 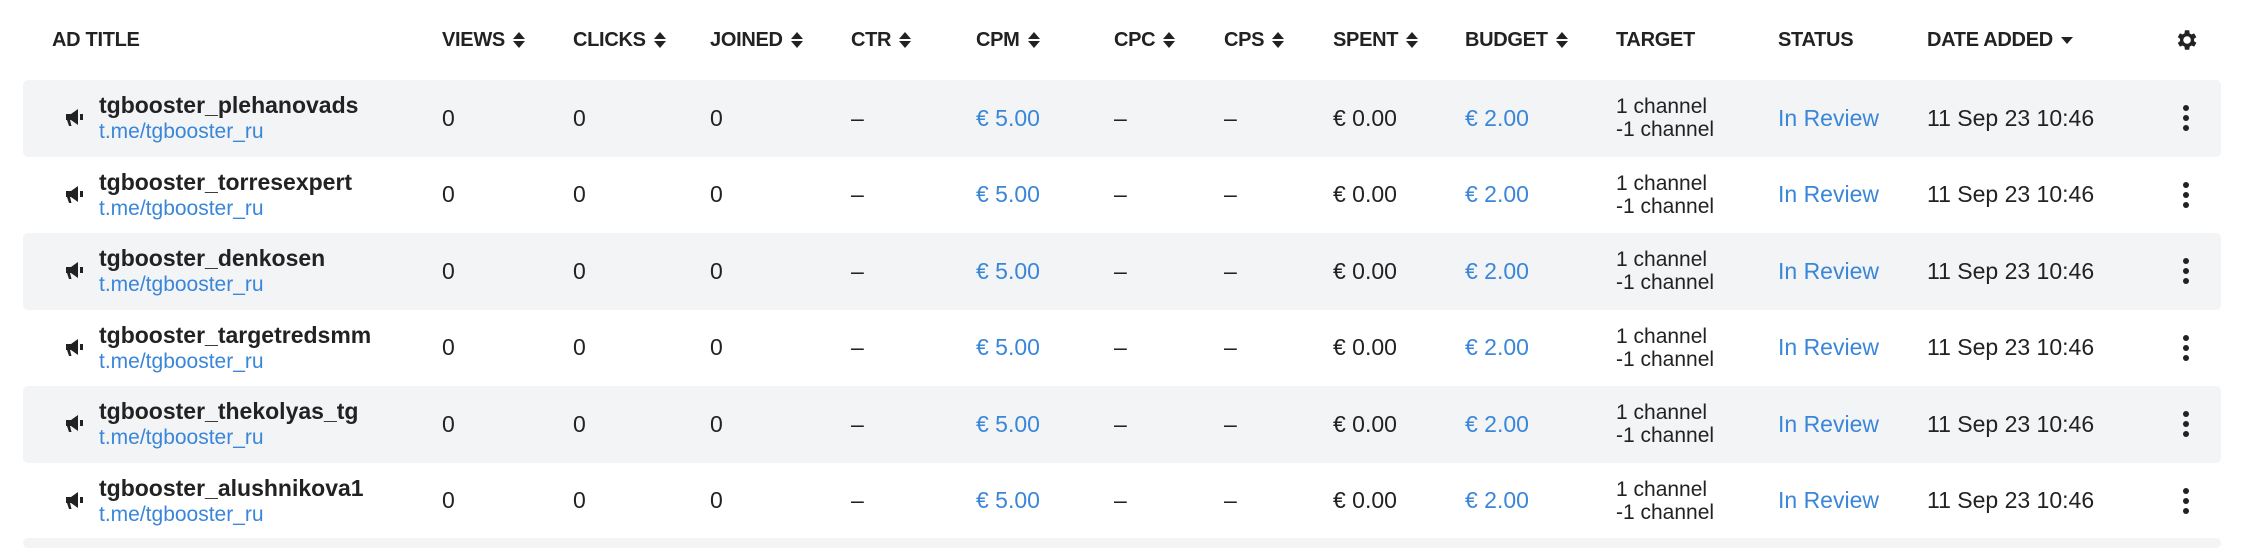 I want to click on column-header-cpm: CPM, so click(x=1045, y=40).